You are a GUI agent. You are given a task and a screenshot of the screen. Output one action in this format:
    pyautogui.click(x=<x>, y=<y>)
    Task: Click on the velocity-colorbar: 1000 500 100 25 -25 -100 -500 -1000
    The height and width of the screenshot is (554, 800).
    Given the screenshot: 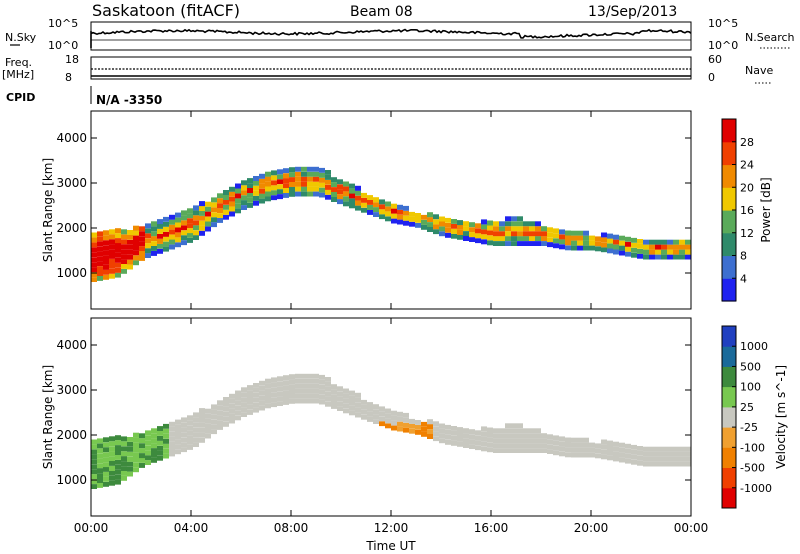 What is the action you would take?
    pyautogui.click(x=746, y=417)
    